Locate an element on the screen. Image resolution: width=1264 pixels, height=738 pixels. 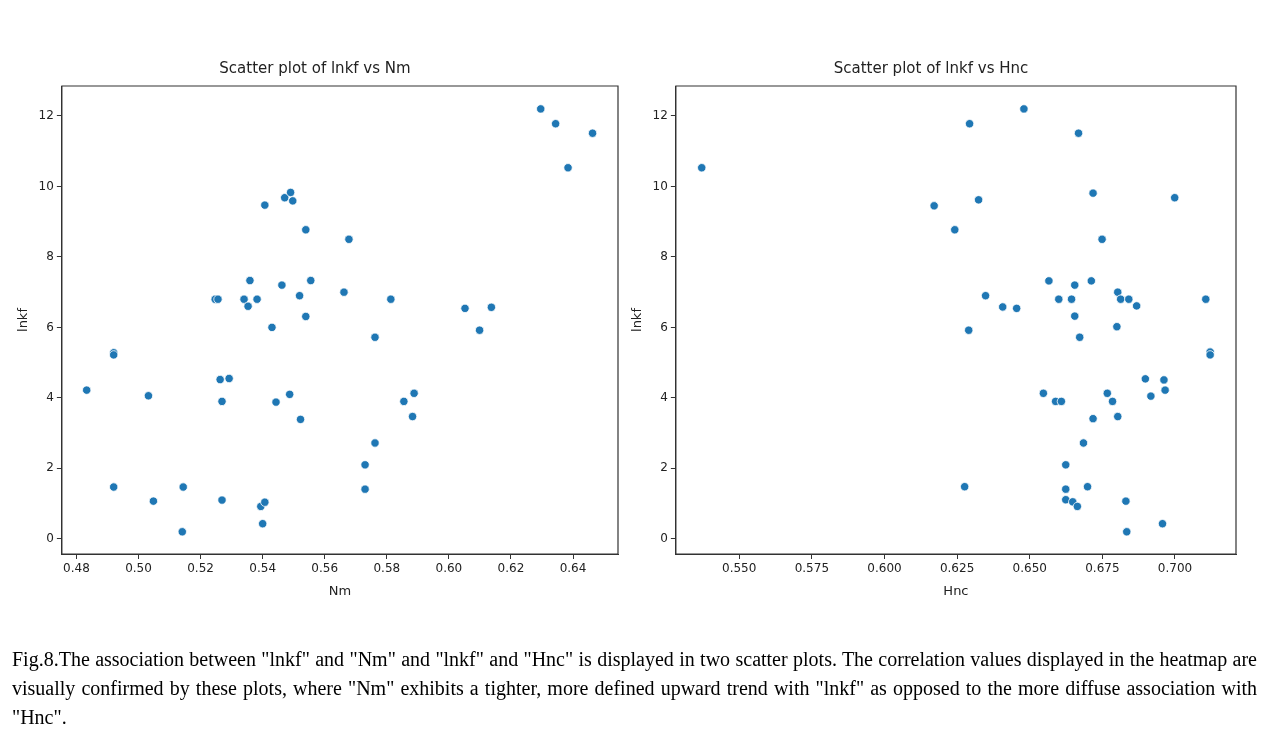
x-tick-label: 0.60 is located at coordinates (449, 568).